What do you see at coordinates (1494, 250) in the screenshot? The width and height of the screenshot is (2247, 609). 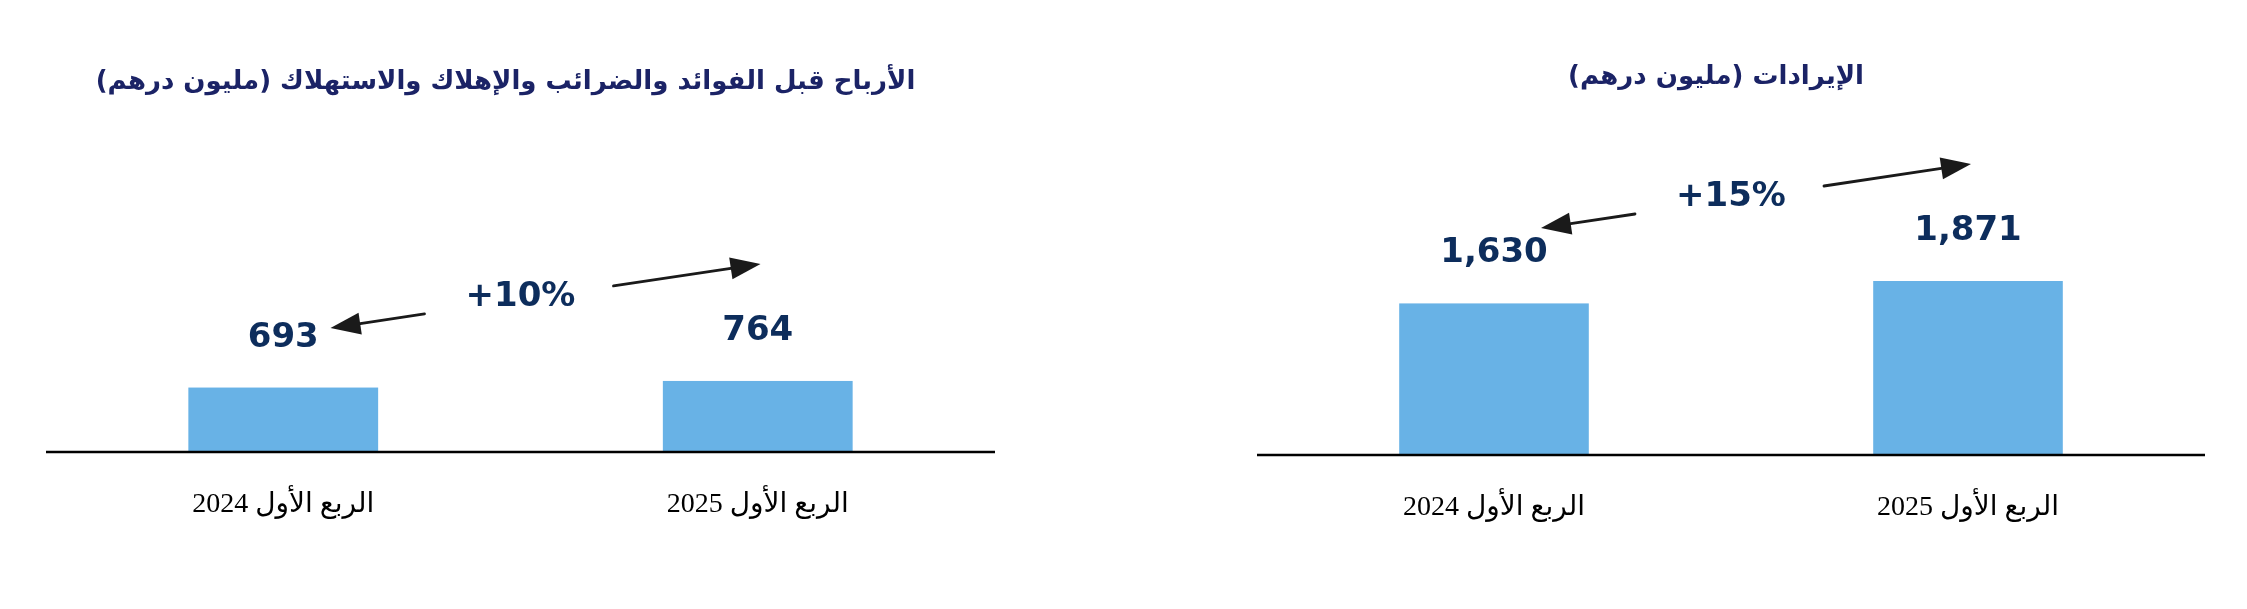 I see `data-label: 1,630` at bounding box center [1494, 250].